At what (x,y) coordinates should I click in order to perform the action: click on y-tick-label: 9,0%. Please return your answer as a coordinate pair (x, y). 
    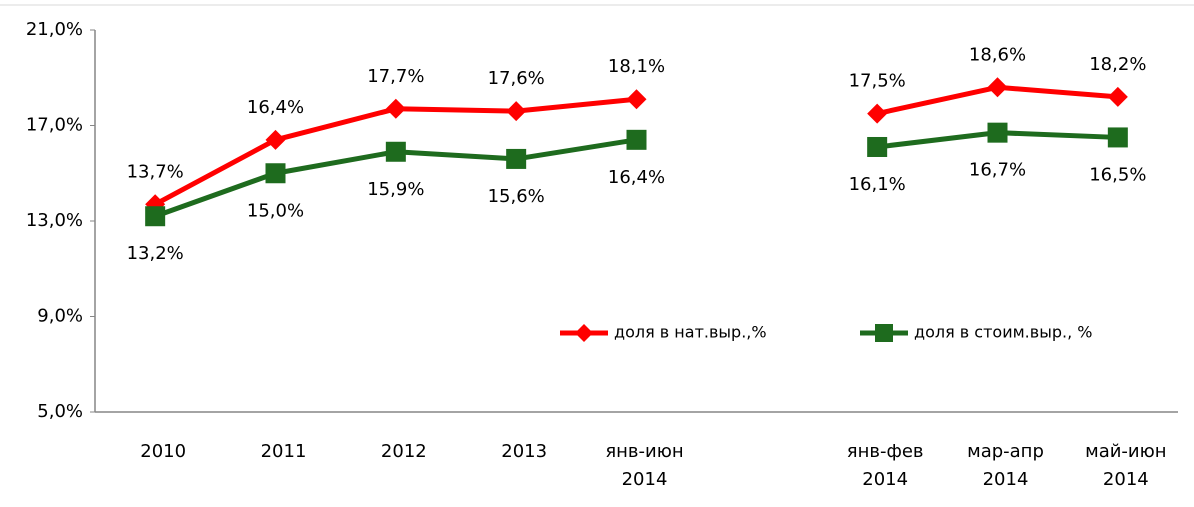
    Looking at the image, I should click on (60, 316).